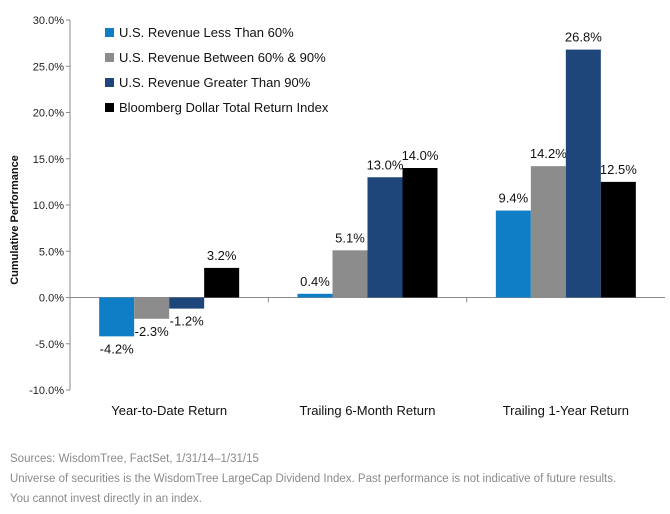  Describe the element at coordinates (566, 410) in the screenshot. I see `category-label: Trailing 1-Year Return` at that location.